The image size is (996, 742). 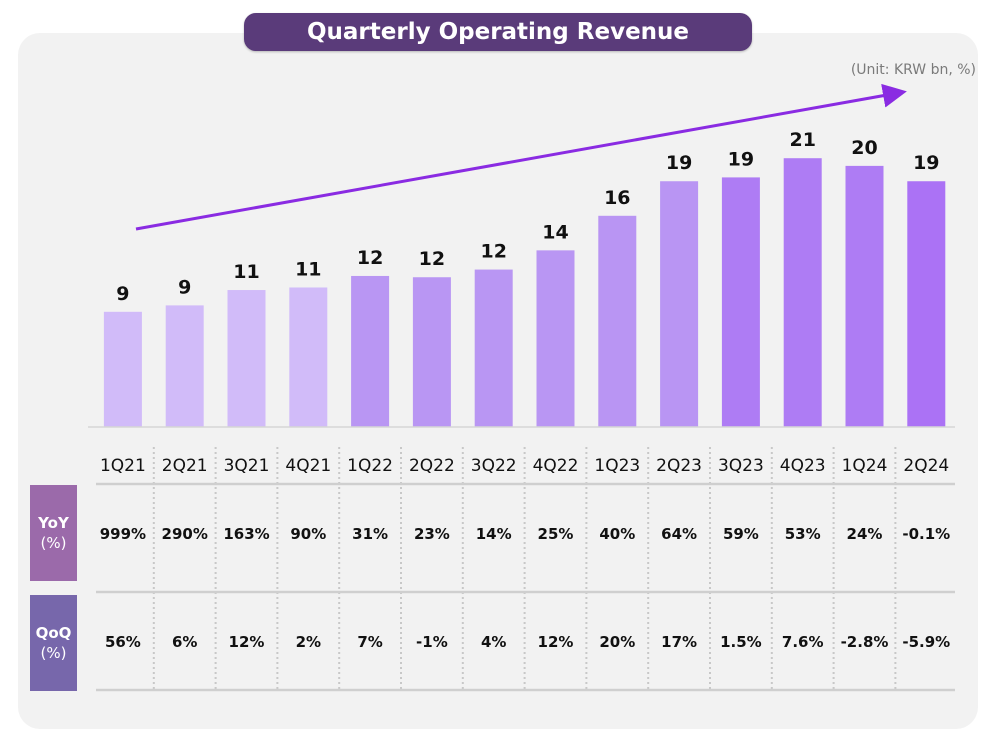 What do you see at coordinates (865, 534) in the screenshot?
I see `yoy-cell-1Q24: 24%` at bounding box center [865, 534].